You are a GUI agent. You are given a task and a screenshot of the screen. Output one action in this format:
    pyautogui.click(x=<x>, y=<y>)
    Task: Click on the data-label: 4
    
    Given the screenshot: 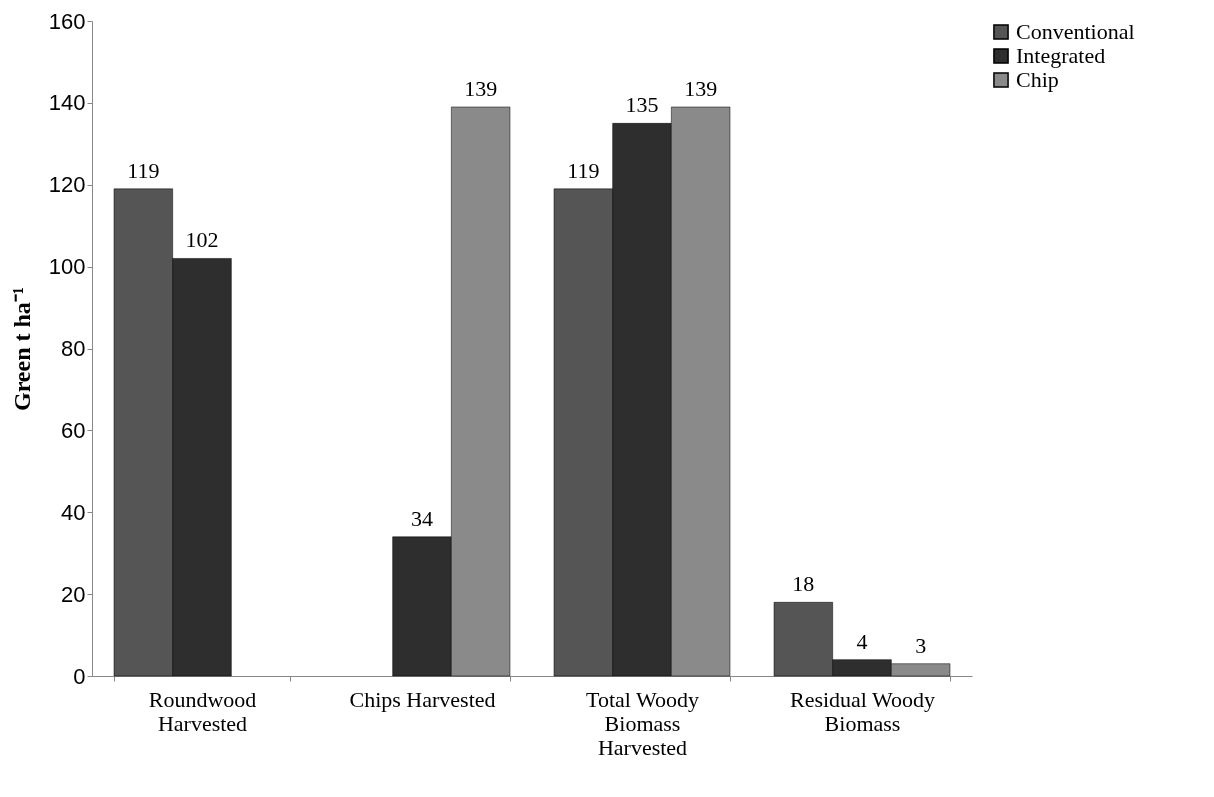 What is the action you would take?
    pyautogui.click(x=862, y=641)
    